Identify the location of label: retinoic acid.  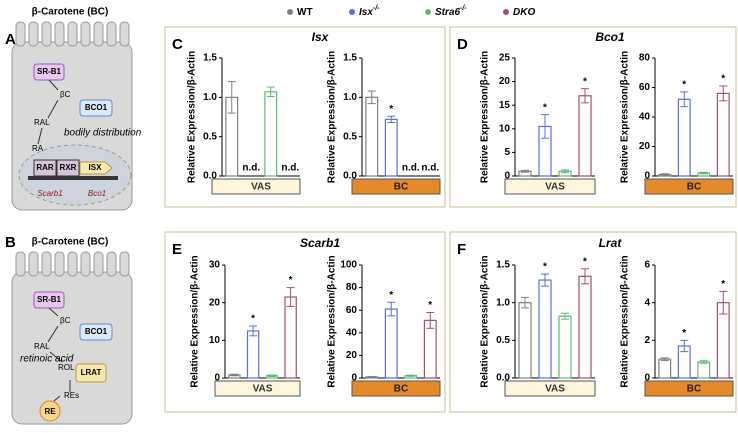
(47, 359).